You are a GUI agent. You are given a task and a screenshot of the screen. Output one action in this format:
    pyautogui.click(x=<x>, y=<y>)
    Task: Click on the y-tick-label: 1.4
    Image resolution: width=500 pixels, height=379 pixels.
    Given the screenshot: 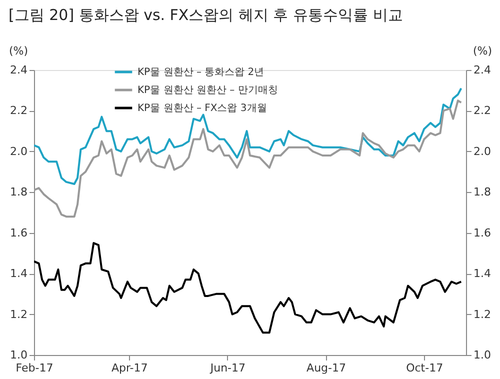 What is the action you would take?
    pyautogui.click(x=19, y=273)
    